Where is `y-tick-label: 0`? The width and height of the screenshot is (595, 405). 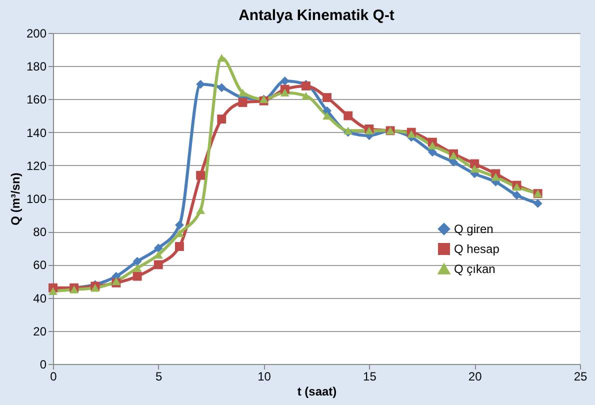
y-tick-label: 0 is located at coordinates (43, 365).